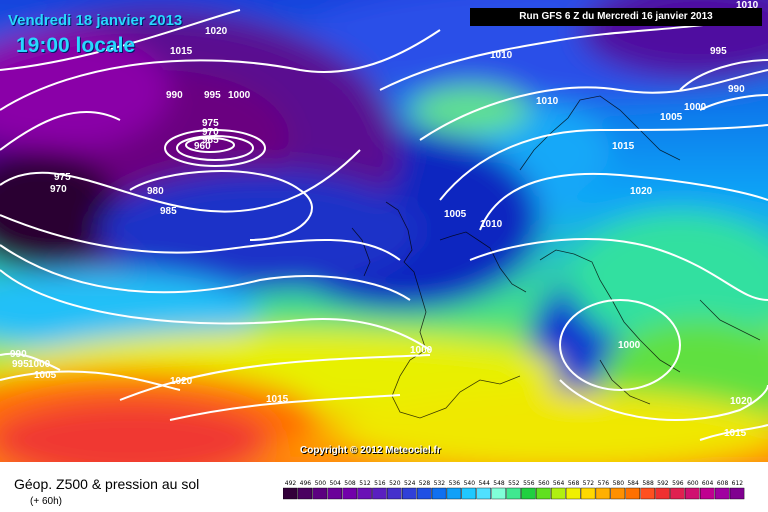  I want to click on legend-tick-label: 572, so click(589, 483).